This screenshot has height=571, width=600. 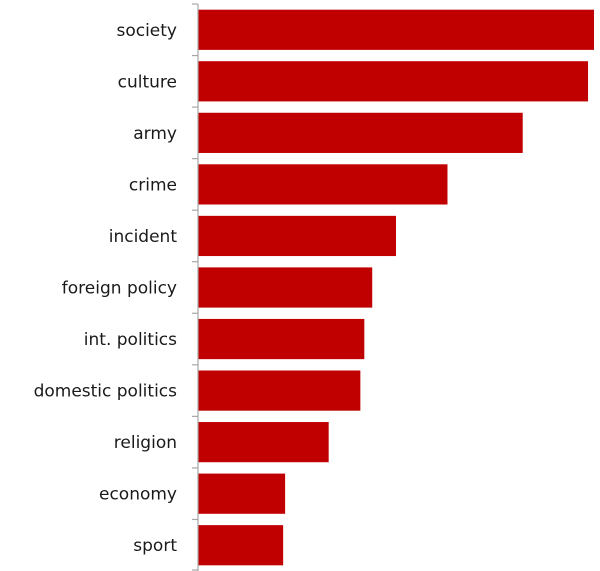 What do you see at coordinates (106, 392) in the screenshot?
I see `category-label: domestic politics` at bounding box center [106, 392].